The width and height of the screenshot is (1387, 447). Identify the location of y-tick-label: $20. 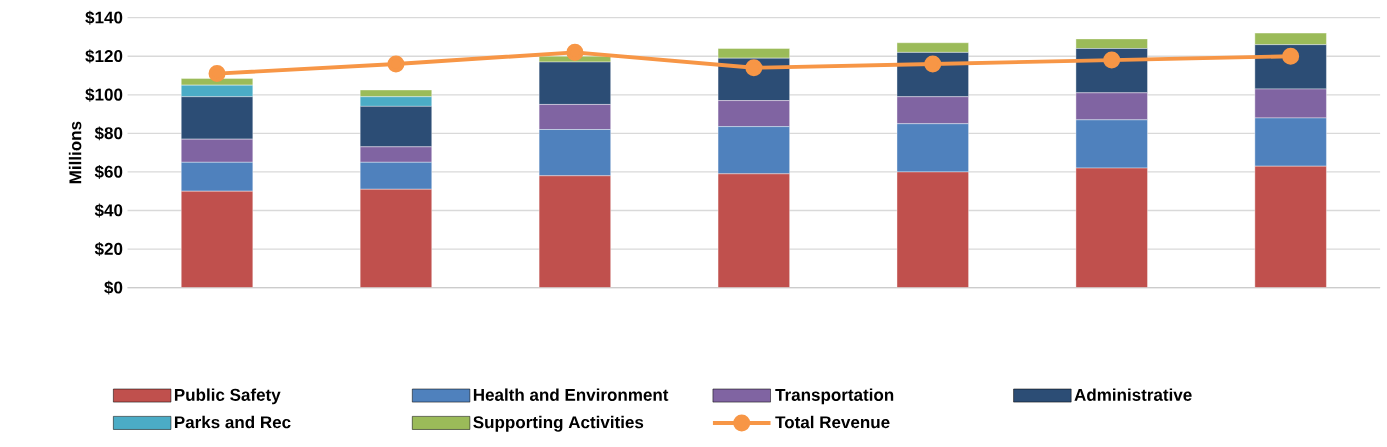
(108, 249).